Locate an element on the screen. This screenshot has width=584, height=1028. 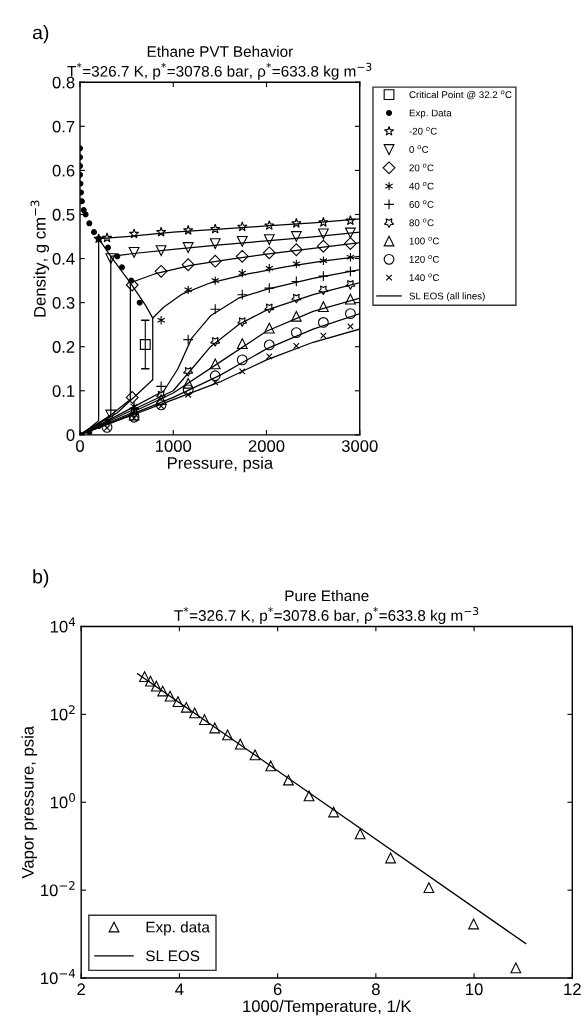
legend-label: SL EOS is located at coordinates (173, 956).